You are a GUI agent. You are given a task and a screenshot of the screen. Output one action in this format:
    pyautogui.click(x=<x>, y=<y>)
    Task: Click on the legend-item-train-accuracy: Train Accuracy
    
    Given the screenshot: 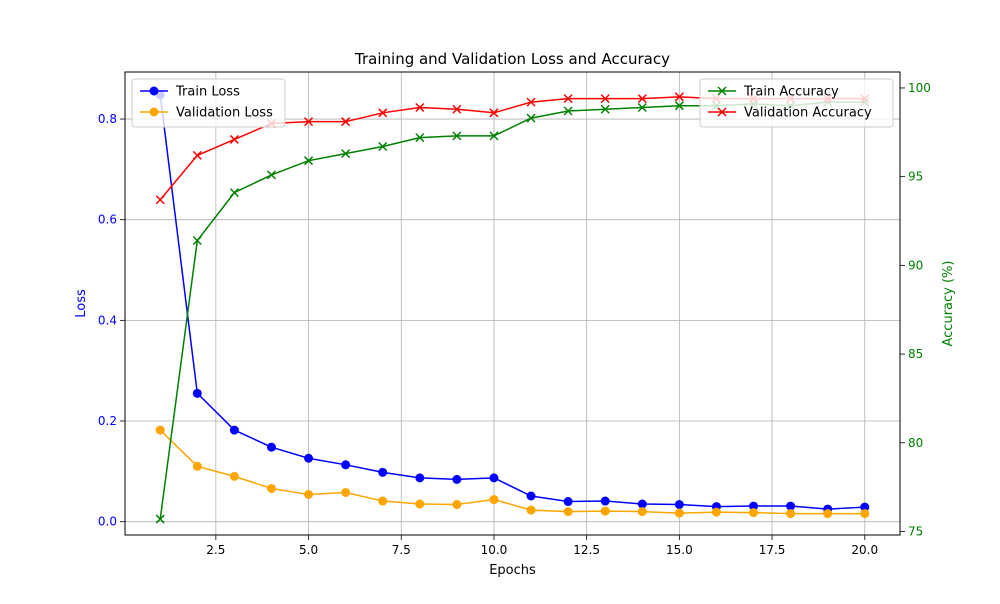 What is the action you would take?
    pyautogui.click(x=773, y=92)
    